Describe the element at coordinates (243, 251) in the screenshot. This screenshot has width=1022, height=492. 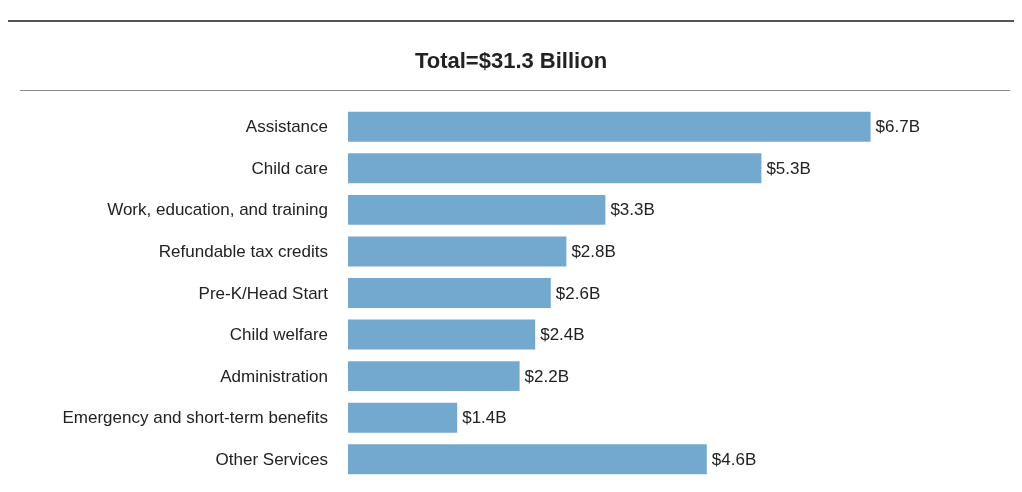
I see `y-tick-label: Refundable tax credits` at that location.